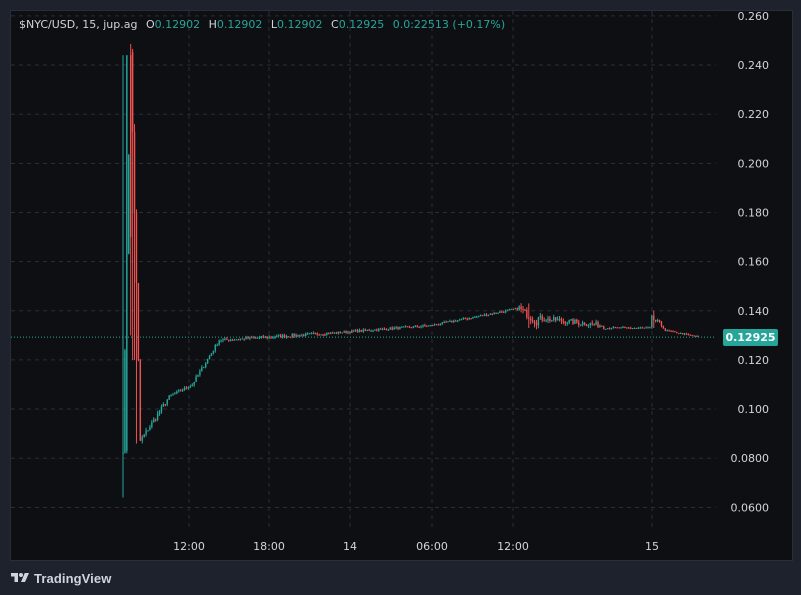  I want to click on x-tick-label: 06:00, so click(432, 546).